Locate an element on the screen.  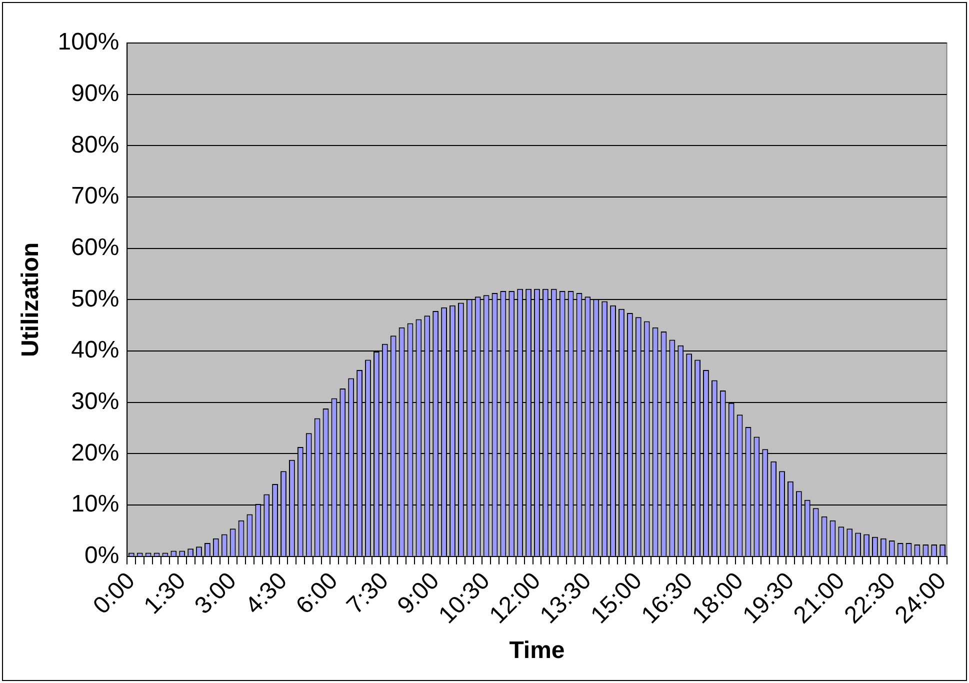
x-tick-label: 6:00 is located at coordinates (317, 593).